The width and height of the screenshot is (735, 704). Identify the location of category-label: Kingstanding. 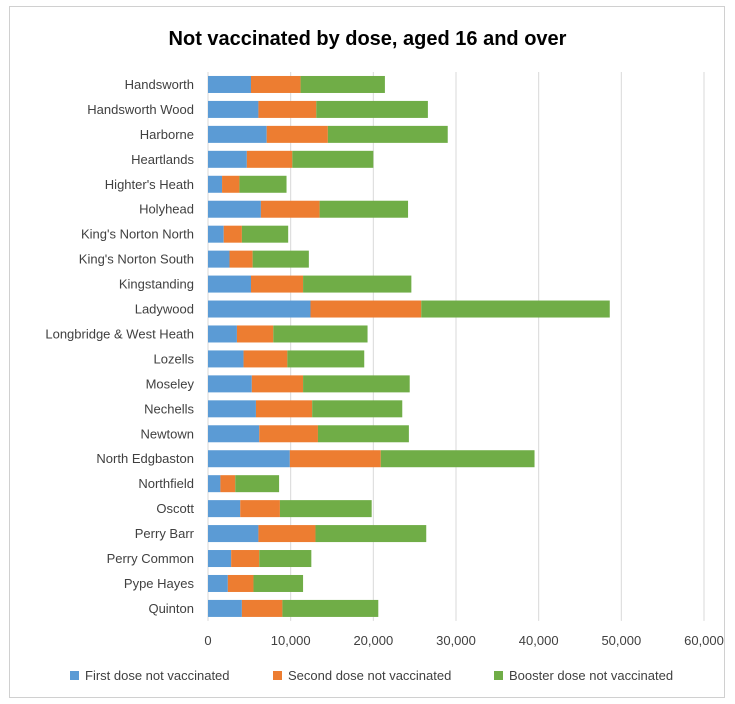
(156, 284).